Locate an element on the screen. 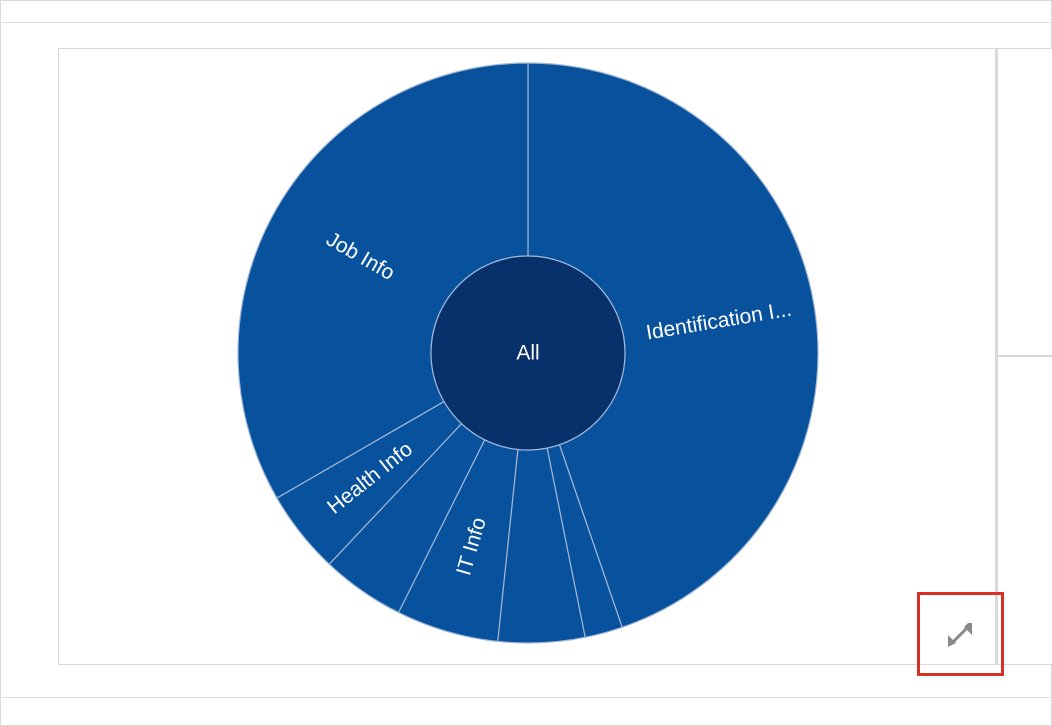 The height and width of the screenshot is (726, 1052). expand-arrows-icon is located at coordinates (959, 635).